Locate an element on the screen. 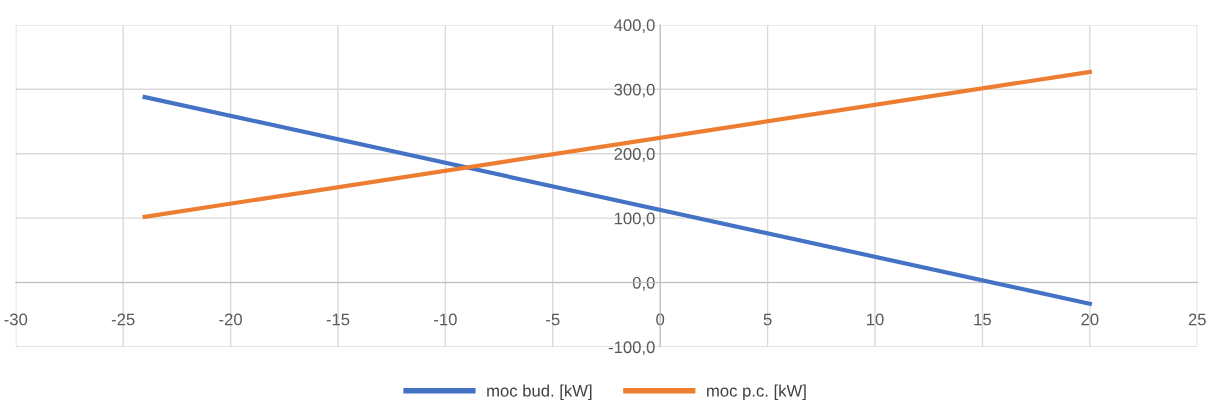 This screenshot has width=1213, height=415. x-tick-label: -10 is located at coordinates (445, 319).